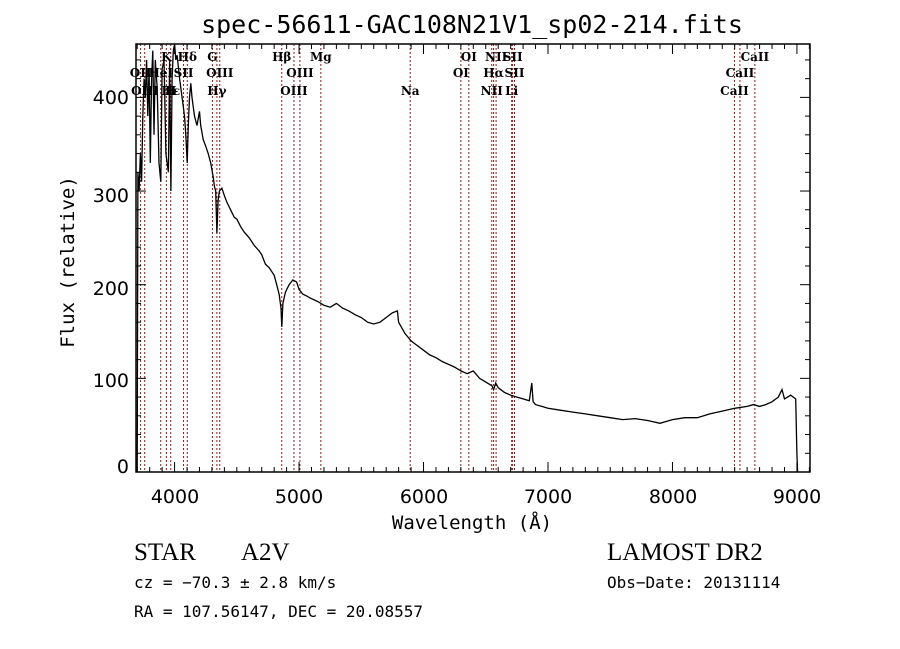 This screenshot has width=900, height=649. Describe the element at coordinates (123, 467) in the screenshot. I see `y-tick-label: 0` at that location.